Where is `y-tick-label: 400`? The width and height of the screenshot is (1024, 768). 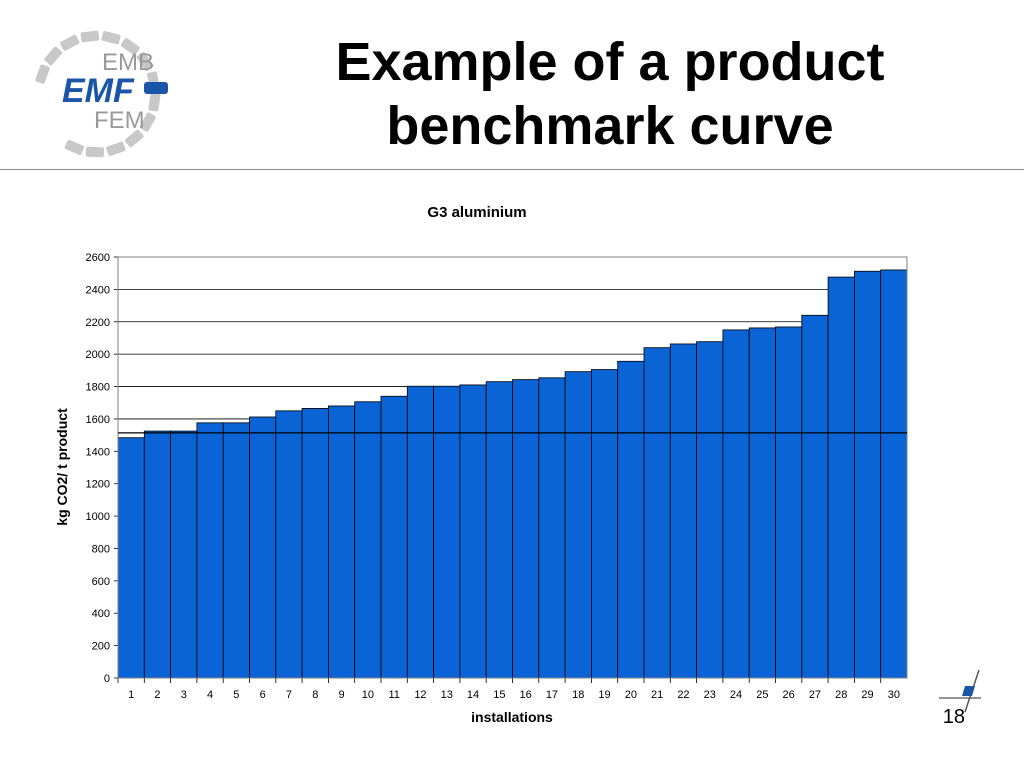 y-tick-label: 400 is located at coordinates (101, 614).